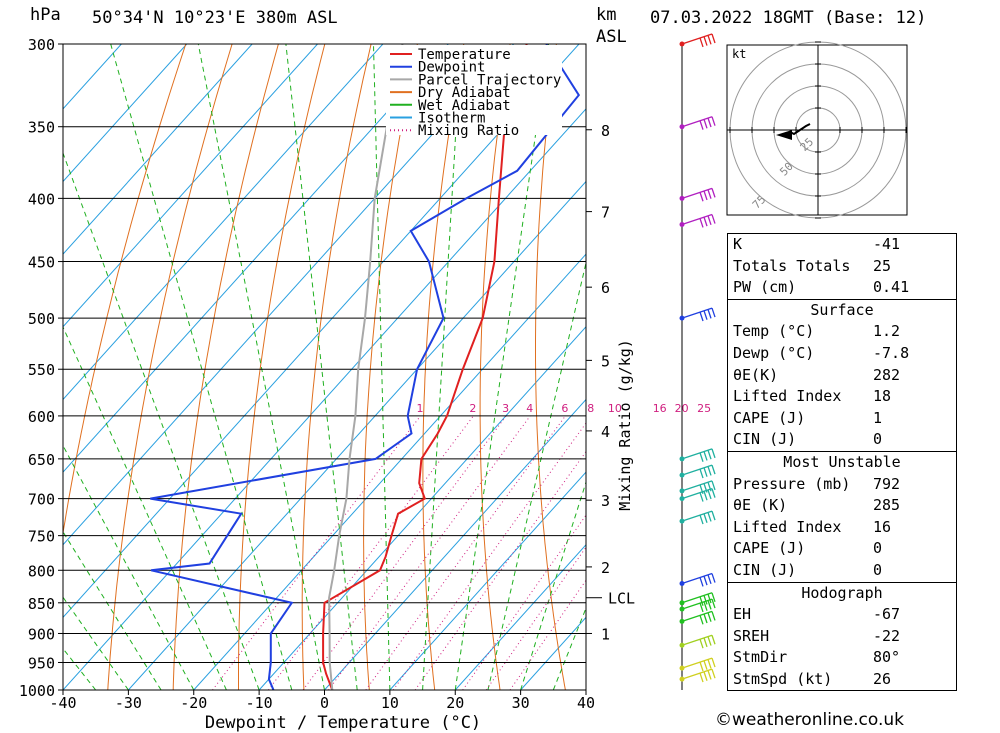 This screenshot has width=1000, height=733. Describe the element at coordinates (605, 213) in the screenshot. I see `km-tick-label: 7` at that location.